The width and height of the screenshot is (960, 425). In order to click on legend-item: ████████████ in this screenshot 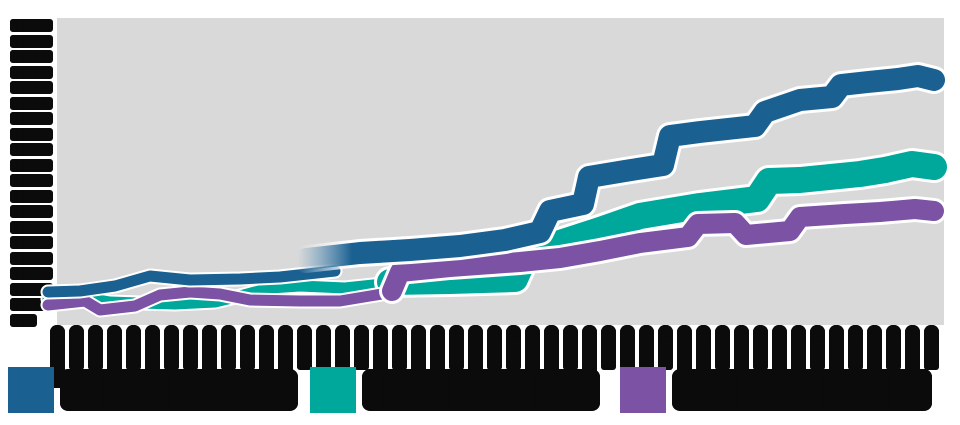, I will do `click(776, 390)`.